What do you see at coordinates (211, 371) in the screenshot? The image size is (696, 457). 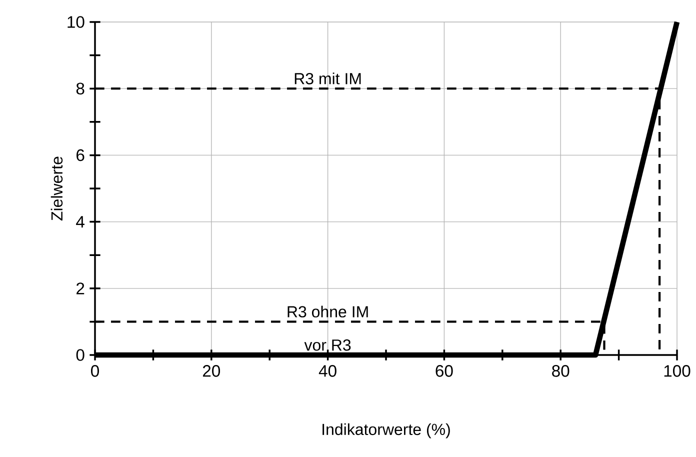 I see `x-tick-label: 20` at bounding box center [211, 371].